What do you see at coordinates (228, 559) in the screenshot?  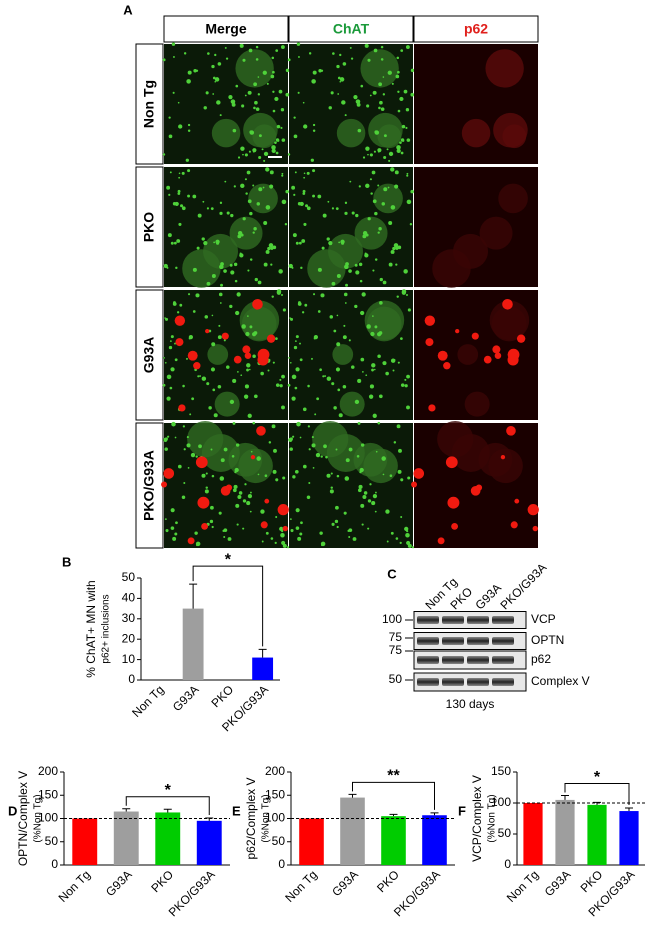 I see `significance-label: *` at bounding box center [228, 559].